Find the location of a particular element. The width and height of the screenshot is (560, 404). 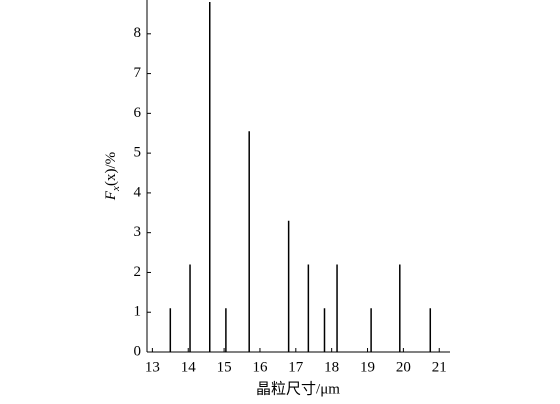

y-label-main: F is located at coordinates (111, 195).